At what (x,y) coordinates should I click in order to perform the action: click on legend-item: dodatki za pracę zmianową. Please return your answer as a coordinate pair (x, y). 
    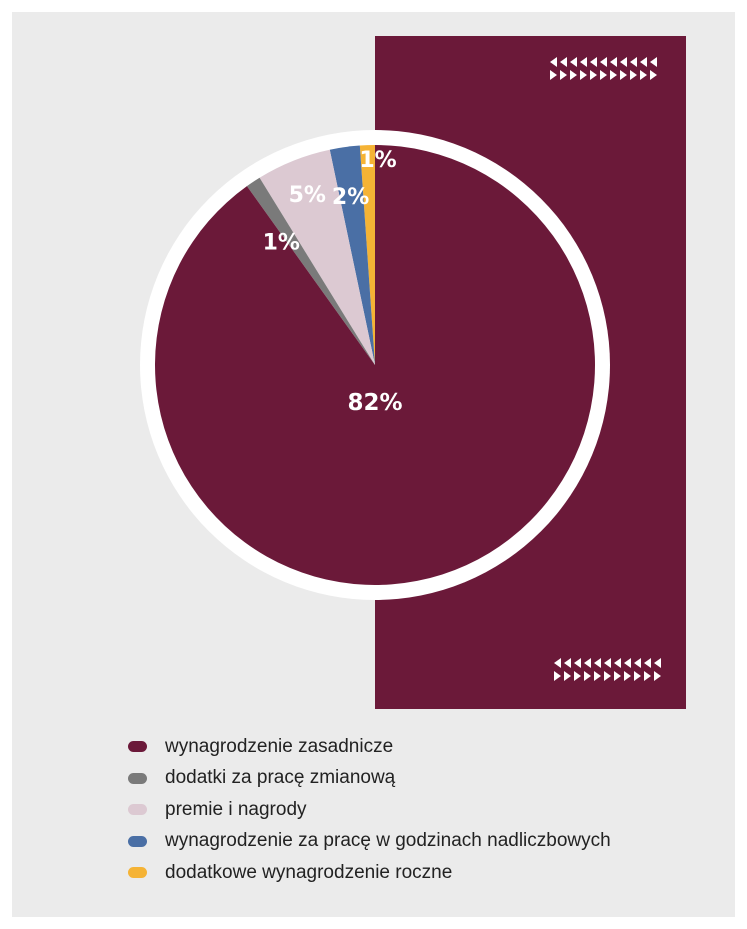
    Looking at the image, I should click on (369, 779).